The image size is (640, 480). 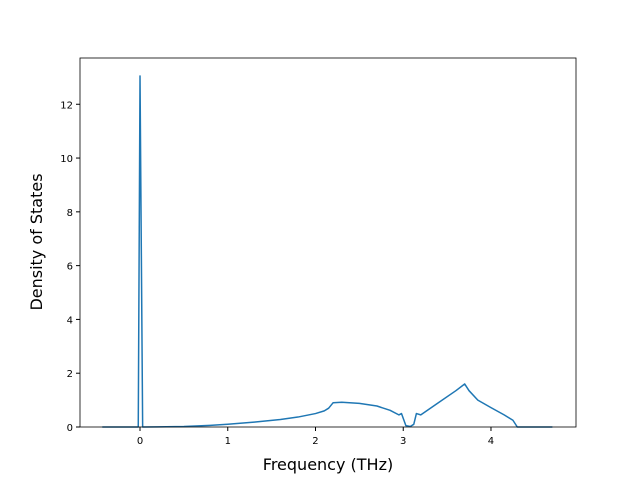 I want to click on y-tick-label: 4, so click(x=70, y=320).